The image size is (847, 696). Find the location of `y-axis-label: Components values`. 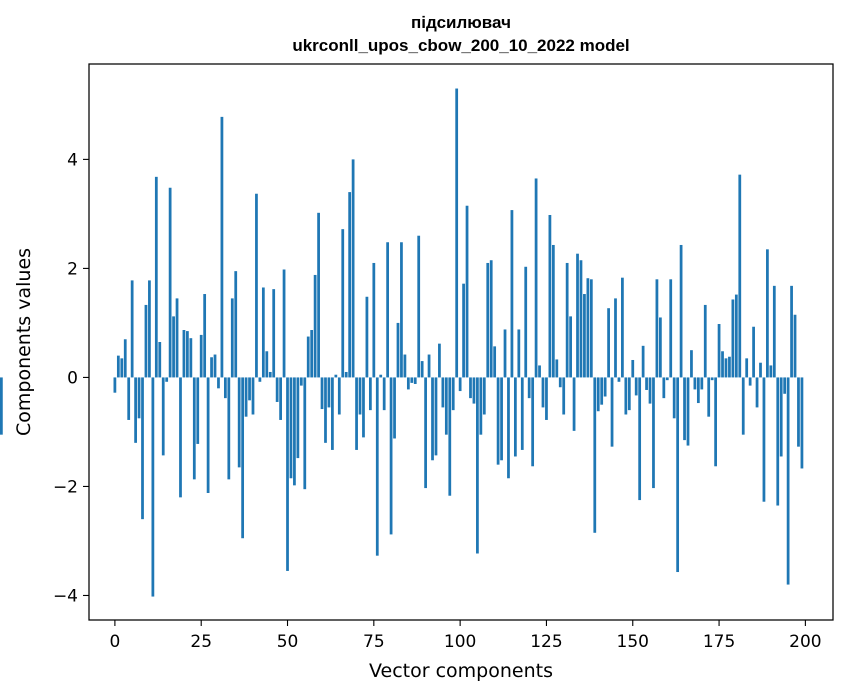

y-axis-label: Components values is located at coordinates (24, 342).